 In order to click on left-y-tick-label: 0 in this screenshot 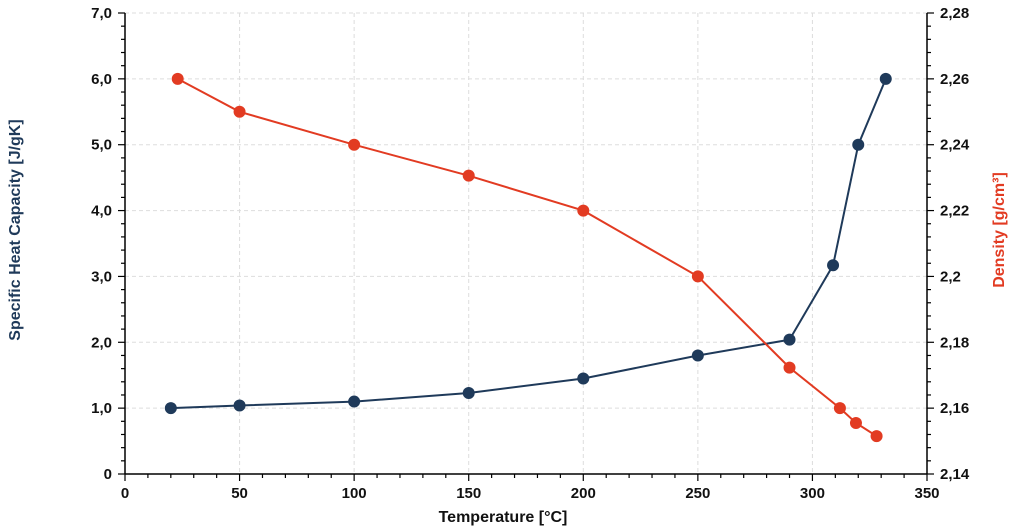, I will do `click(108, 474)`.